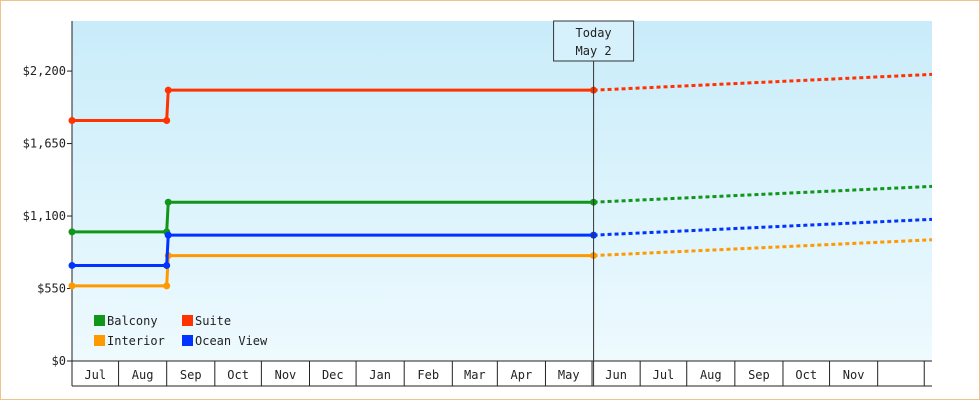 Image resolution: width=980 pixels, height=401 pixels. Describe the element at coordinates (428, 375) in the screenshot. I see `x-month-label: Feb` at that location.